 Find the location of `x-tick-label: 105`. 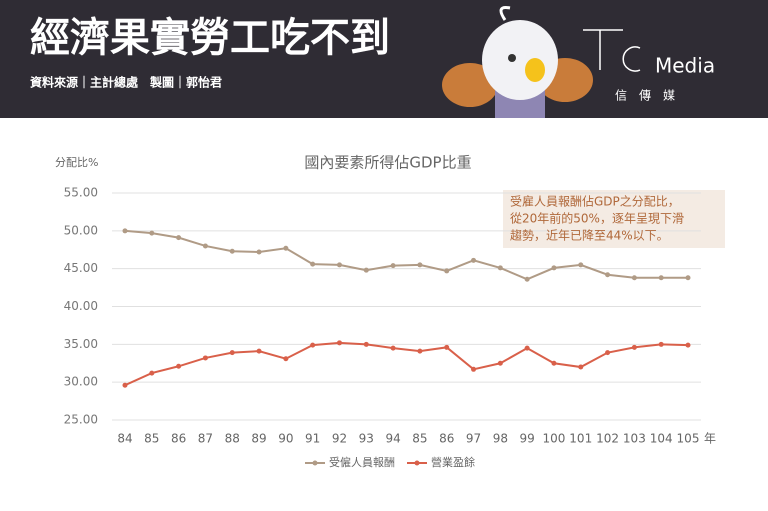

x-tick-label: 105 is located at coordinates (688, 439).